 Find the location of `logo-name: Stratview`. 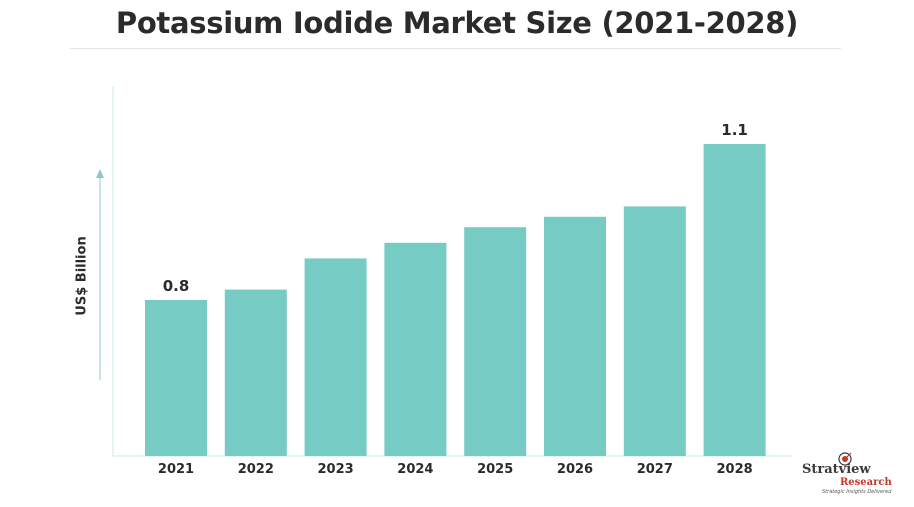

logo-name: Stratview is located at coordinates (836, 469).